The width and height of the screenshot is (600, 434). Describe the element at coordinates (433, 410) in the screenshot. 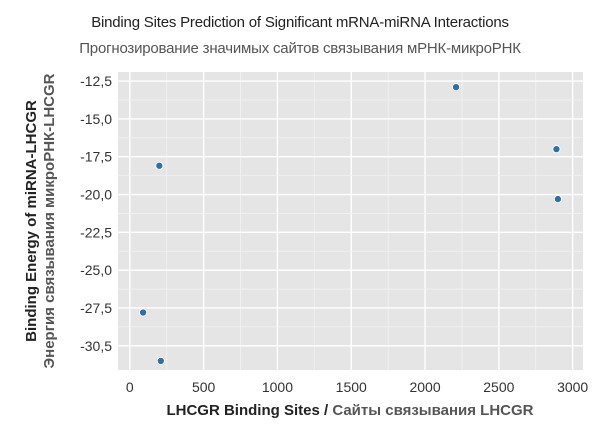

I see `x-axis-label-russian: Сайты связывания LHCGR` at that location.